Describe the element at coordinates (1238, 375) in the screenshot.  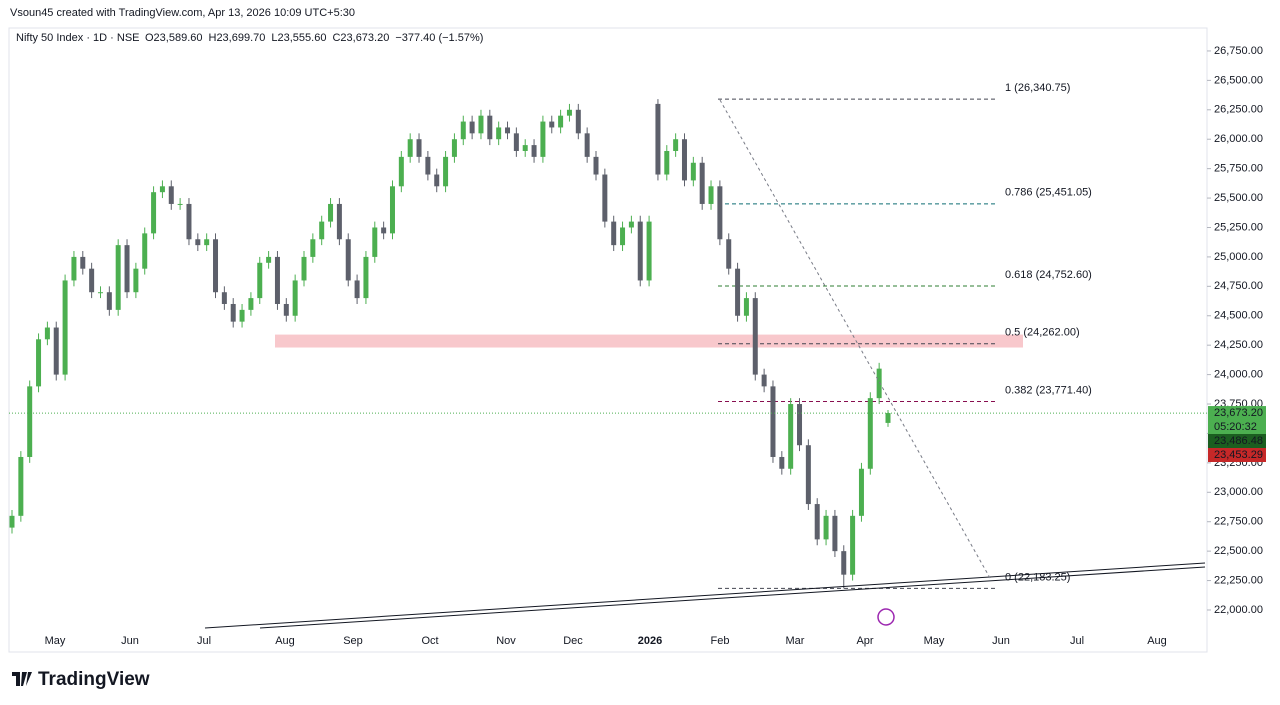
I see `y-tick-label: 24,000.00` at that location.